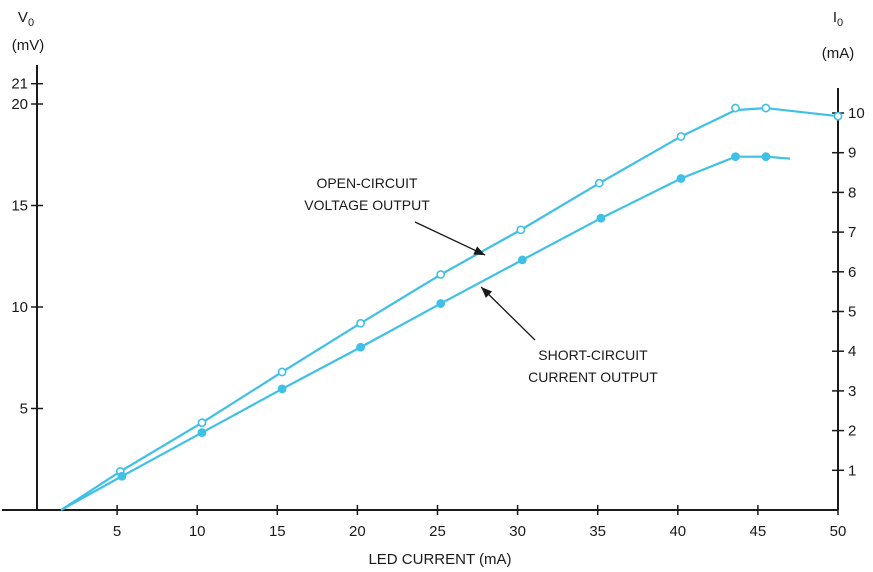 The width and height of the screenshot is (873, 572). I want to click on x-tick-label: 35, so click(597, 531).